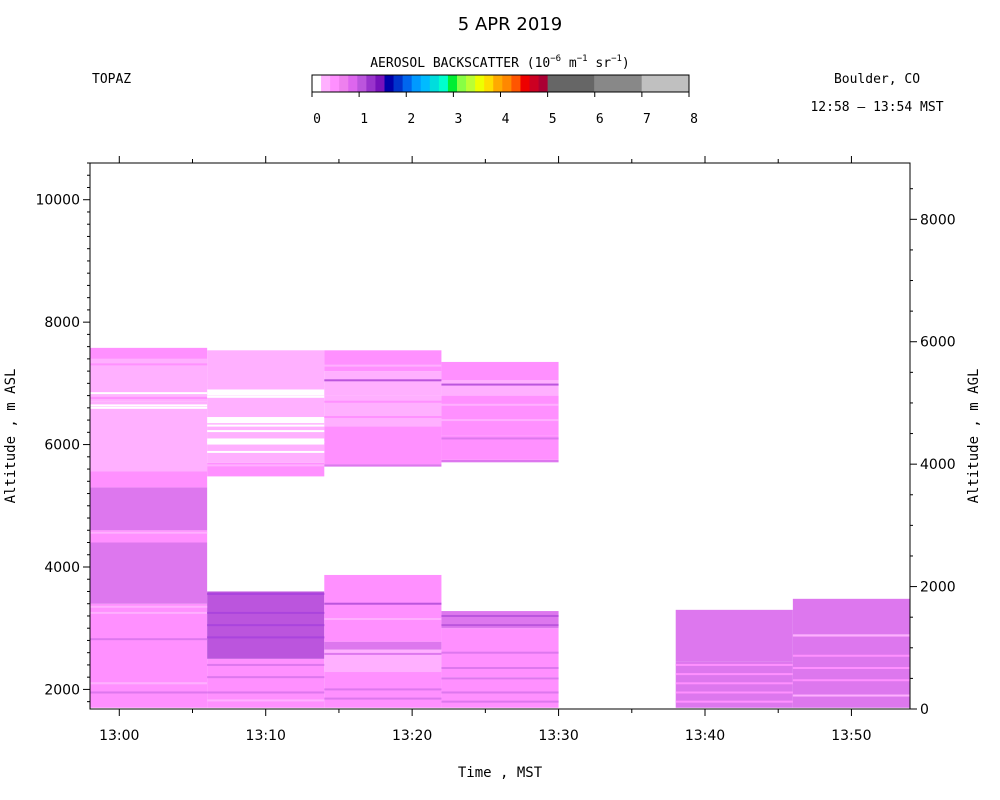 This screenshot has width=1000, height=800. I want to click on colorbar-close: ), so click(626, 63).